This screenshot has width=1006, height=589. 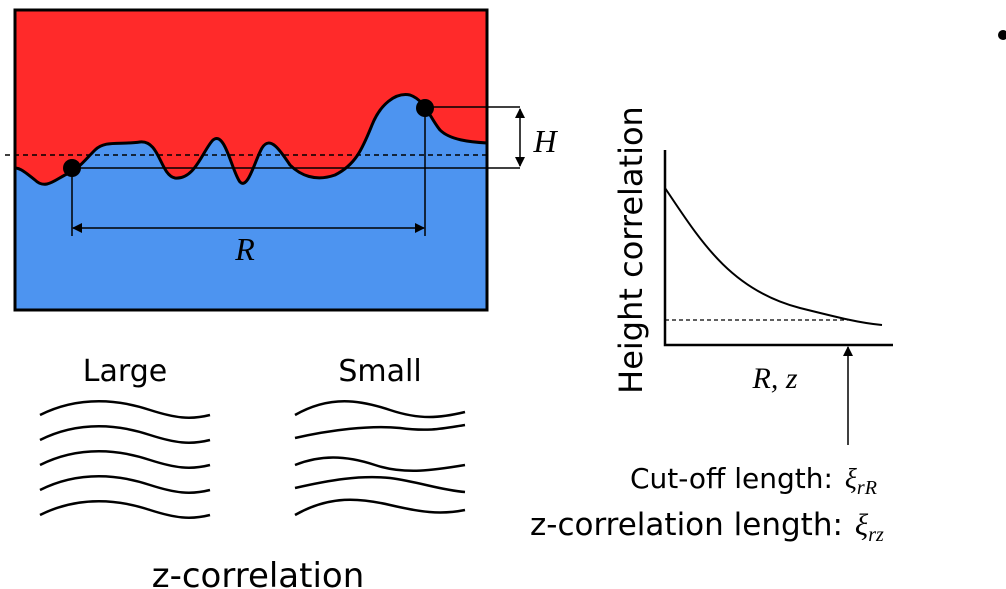 I want to click on z-length-symbol: ξ, so click(x=862, y=524).